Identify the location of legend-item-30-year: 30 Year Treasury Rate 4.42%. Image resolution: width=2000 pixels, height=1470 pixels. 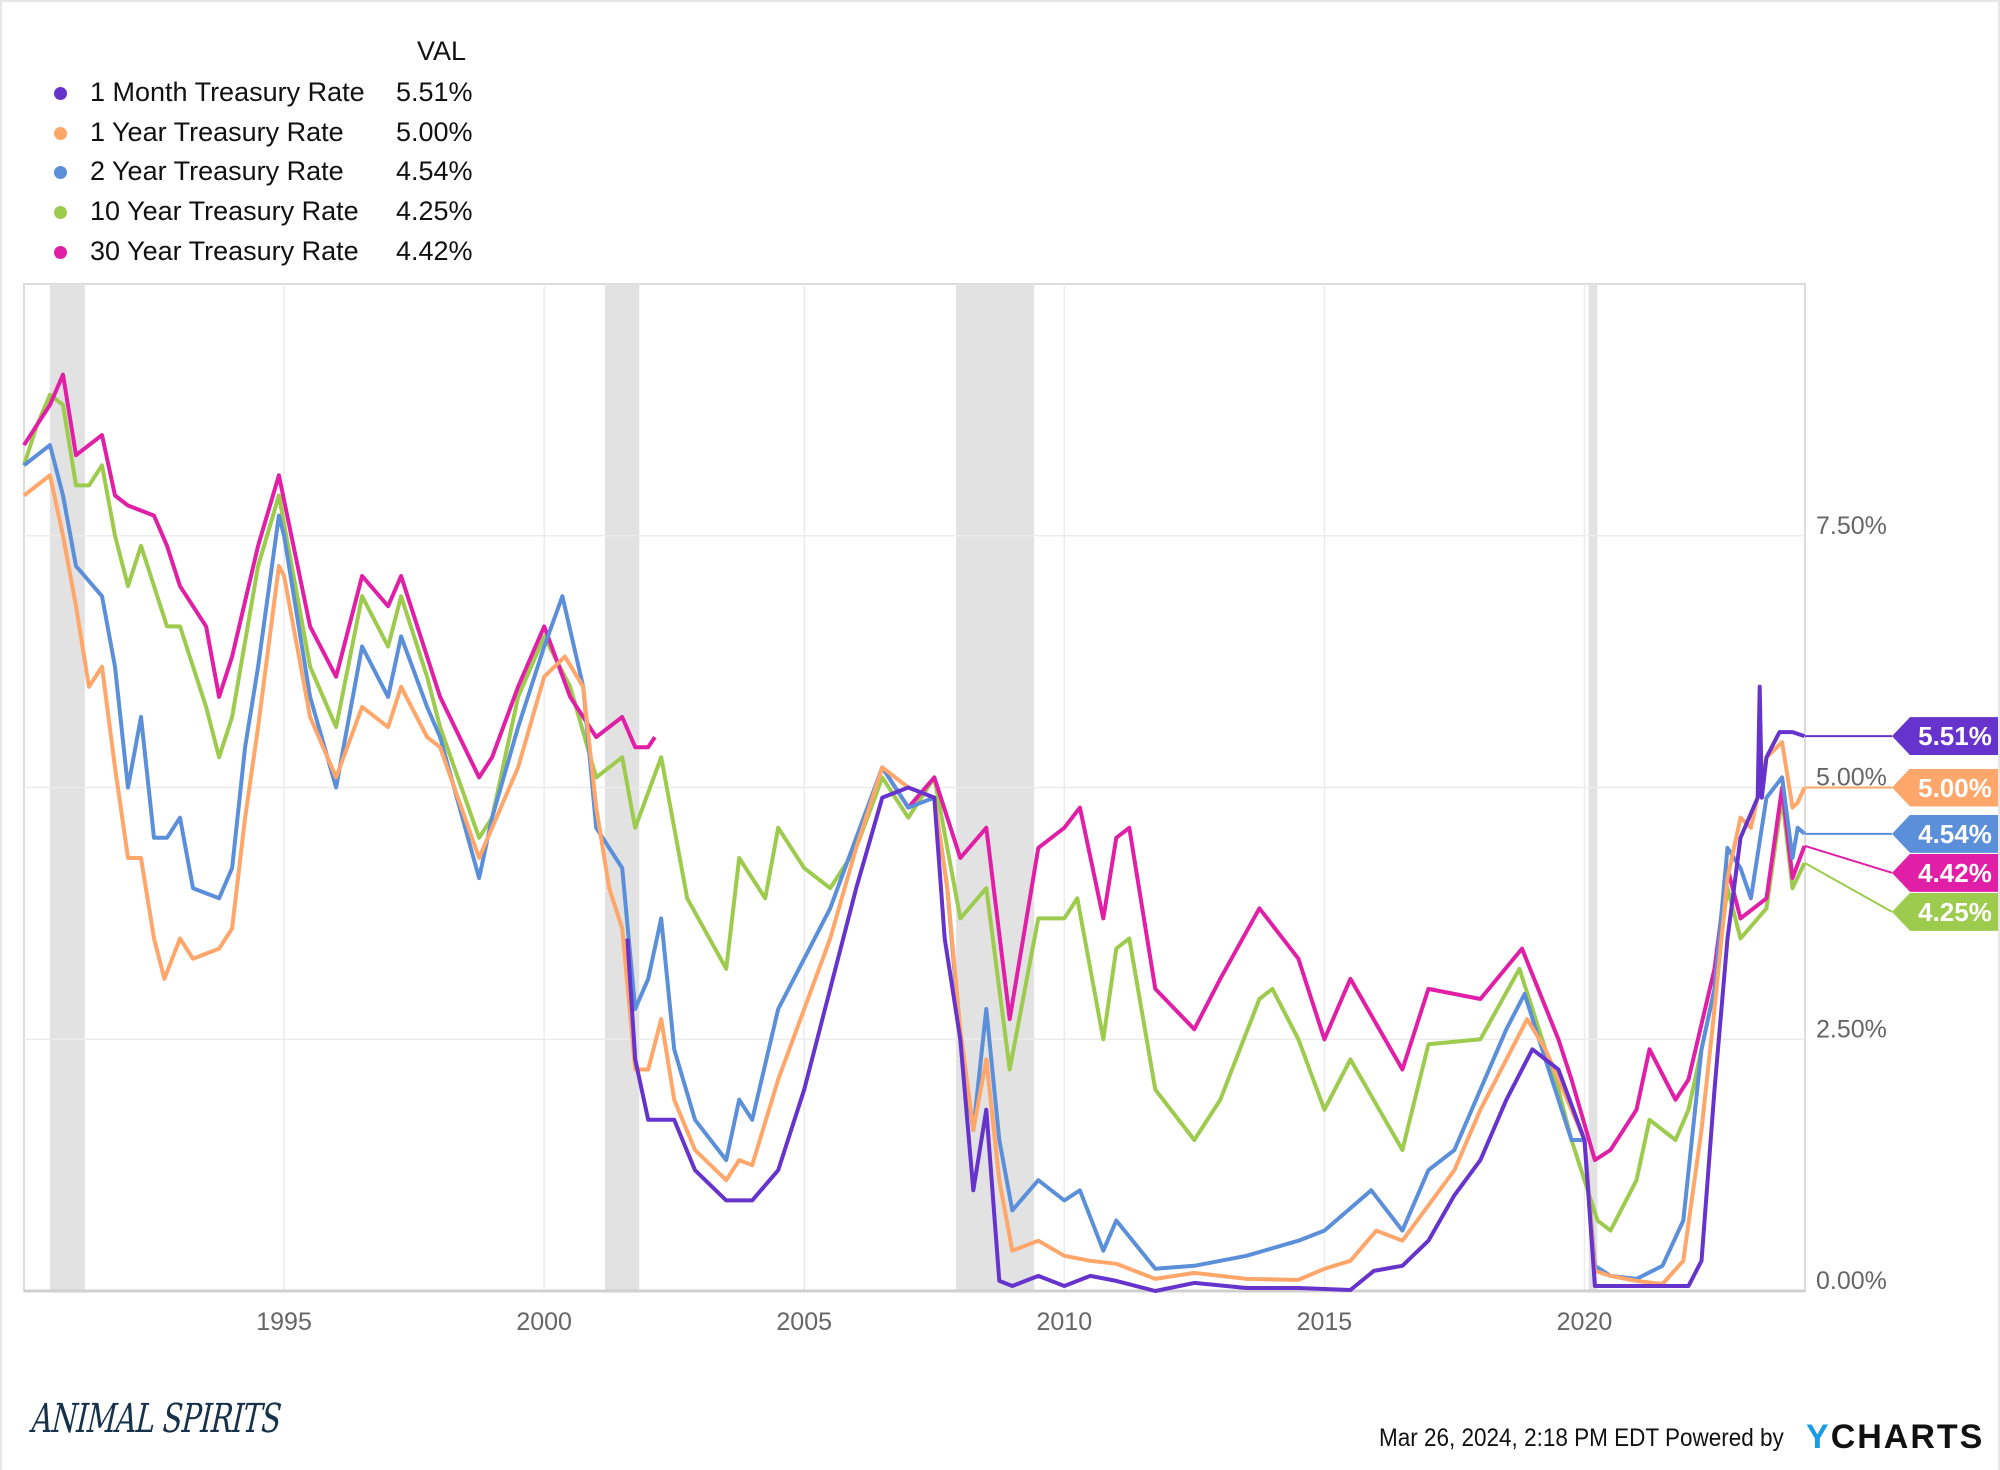
(240, 252).